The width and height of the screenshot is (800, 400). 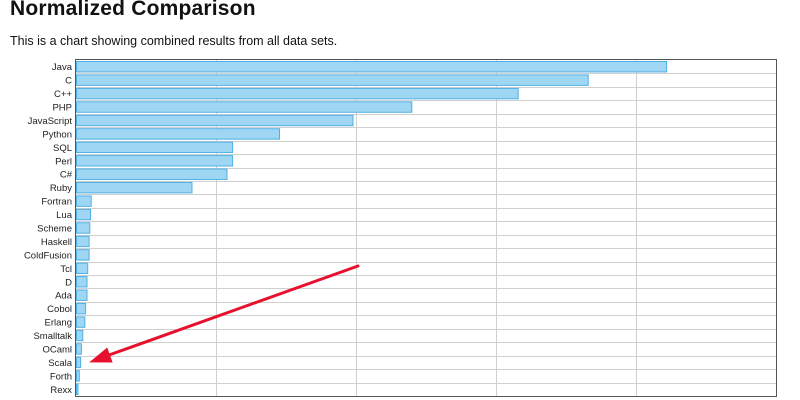 What do you see at coordinates (101, 355) in the screenshot?
I see `annotation-arrow-head` at bounding box center [101, 355].